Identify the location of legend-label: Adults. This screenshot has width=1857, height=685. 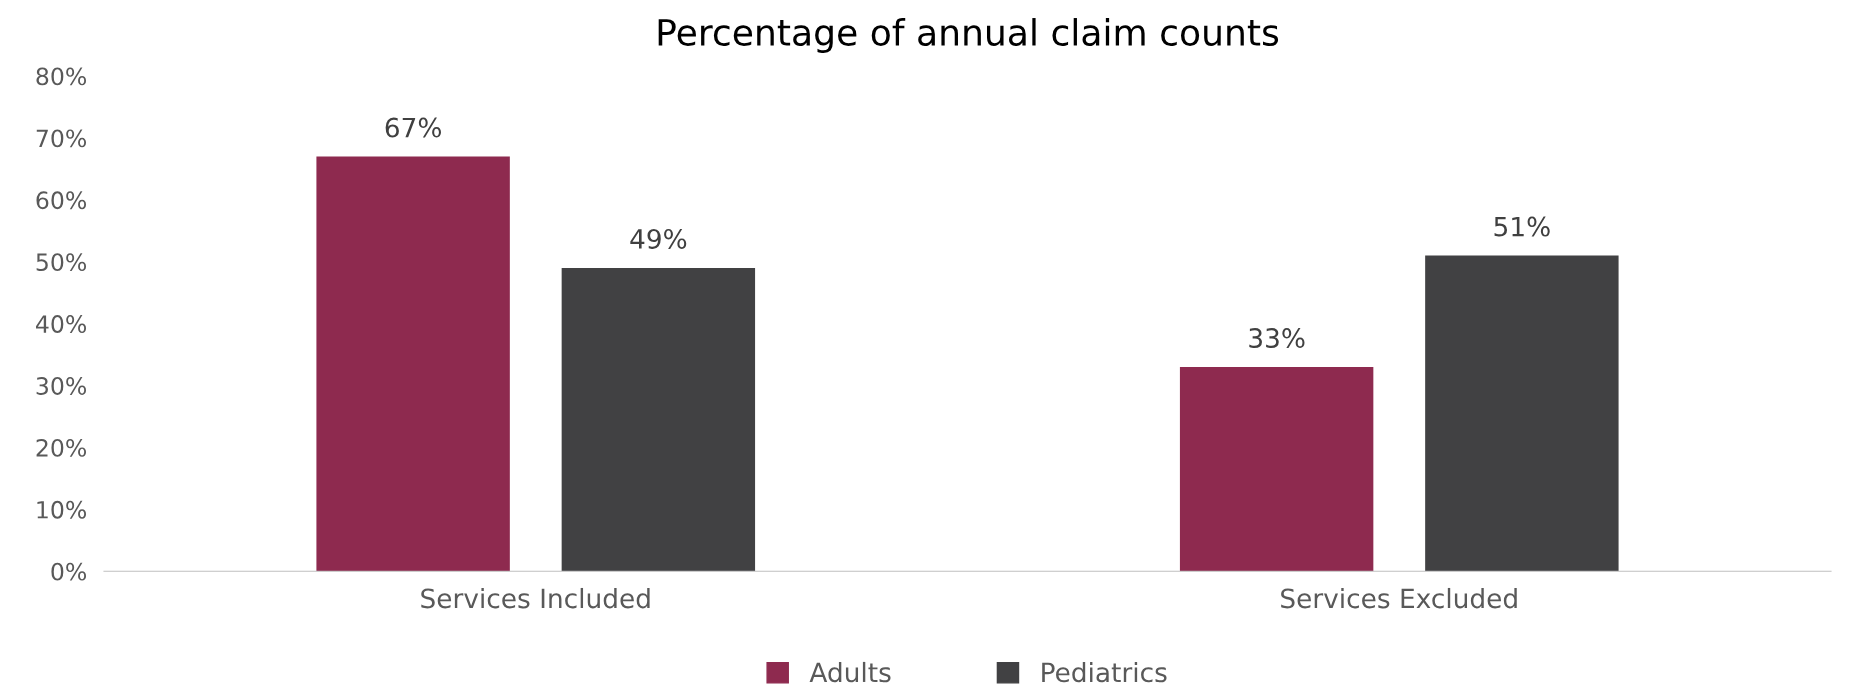
(850, 672).